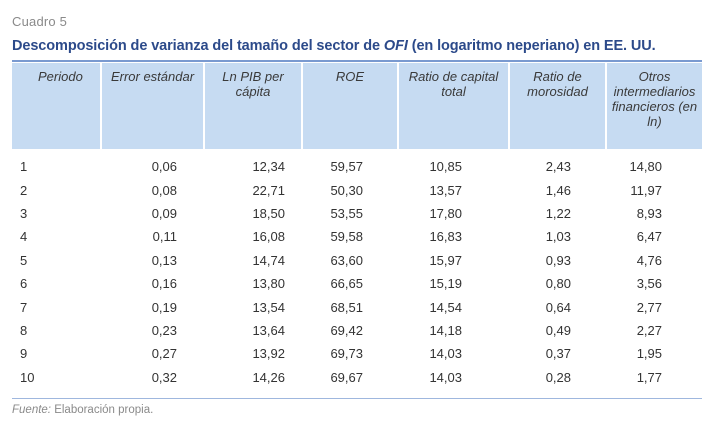  I want to click on value-cell: 16,83, so click(454, 237).